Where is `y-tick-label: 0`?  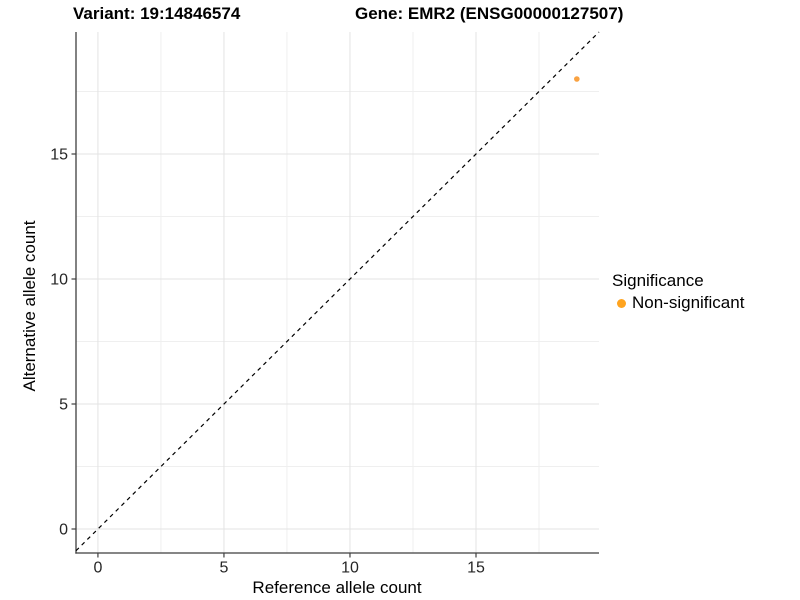
y-tick-label: 0 is located at coordinates (63, 530).